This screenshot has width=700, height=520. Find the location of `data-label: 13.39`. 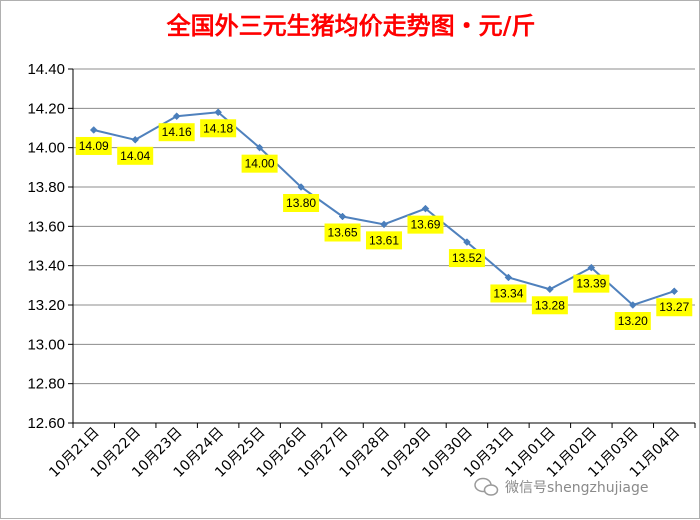

data-label: 13.39 is located at coordinates (591, 284).